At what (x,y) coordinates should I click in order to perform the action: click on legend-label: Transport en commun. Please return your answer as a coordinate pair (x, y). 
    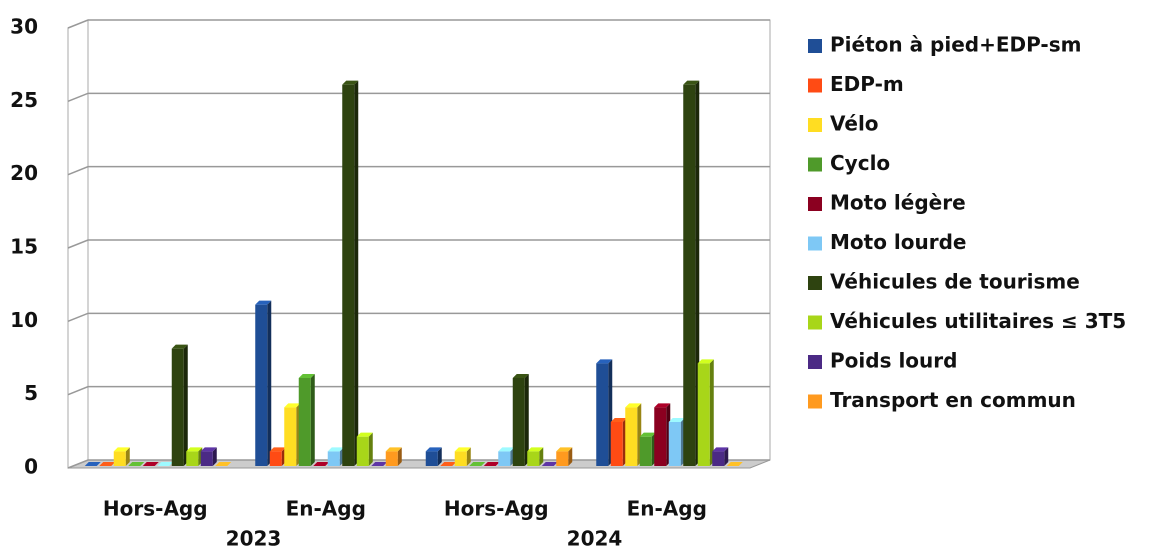
    Looking at the image, I should click on (953, 400).